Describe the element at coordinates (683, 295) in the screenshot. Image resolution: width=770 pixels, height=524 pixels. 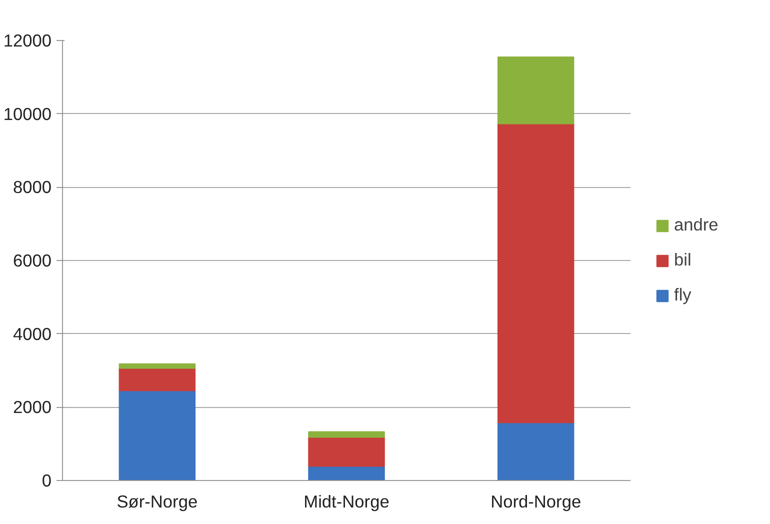
I see `legend-label: fly` at that location.